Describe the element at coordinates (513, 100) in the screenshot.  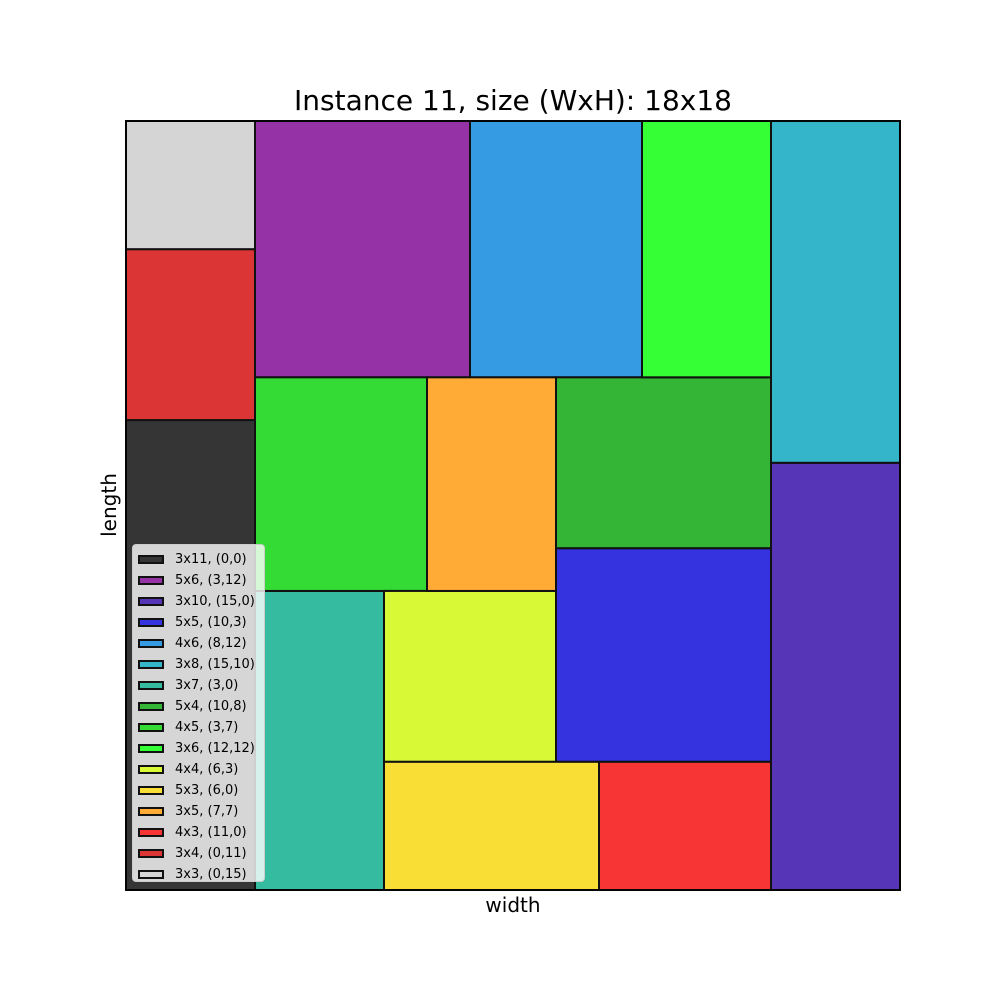
I see `chart-title: Instance 11, size (WxH): 18x18` at that location.